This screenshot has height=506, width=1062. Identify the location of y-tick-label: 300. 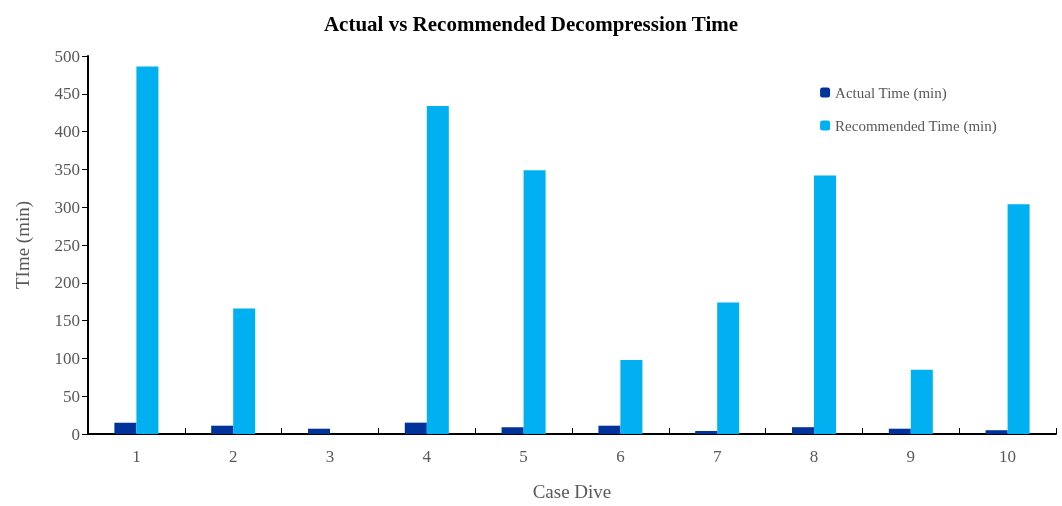
(67, 207).